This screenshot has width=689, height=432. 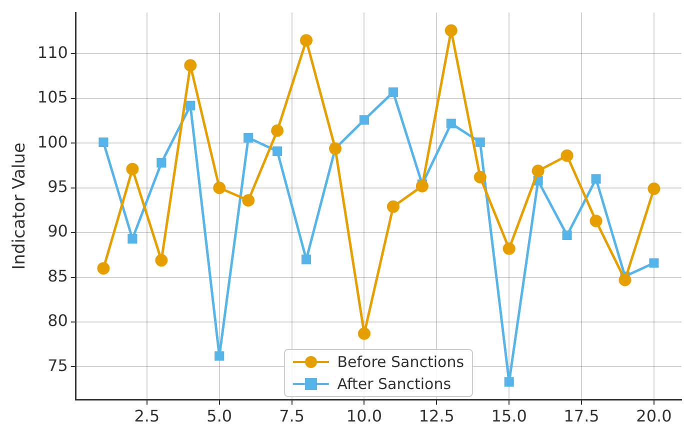 I want to click on y-tick-label: 105, so click(x=52, y=97).